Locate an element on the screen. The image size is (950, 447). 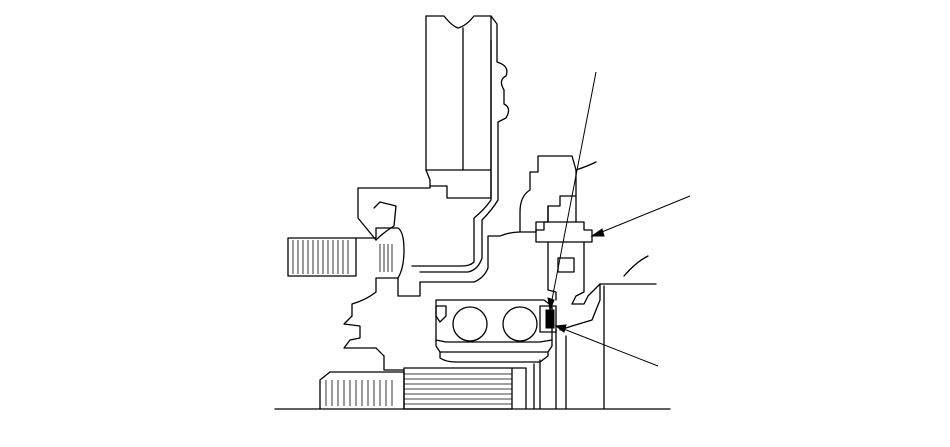
bearing-ball-right is located at coordinates (520, 324).